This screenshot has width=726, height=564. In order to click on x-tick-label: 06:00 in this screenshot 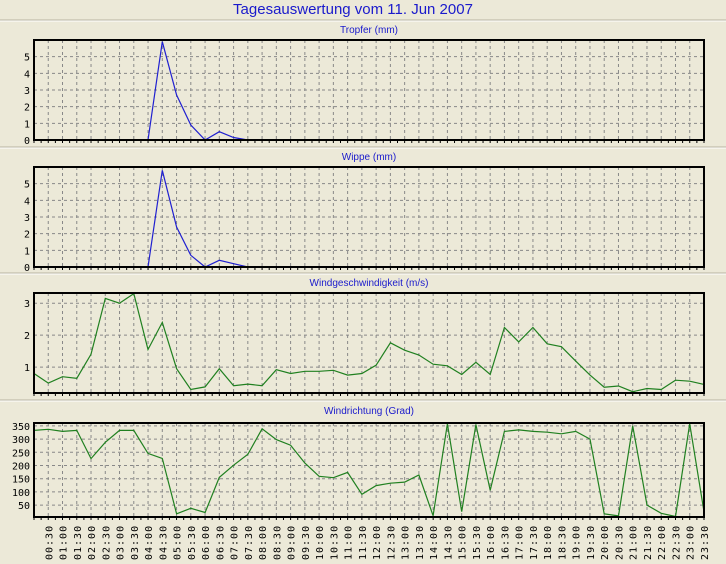, I will do `click(206, 542)`.